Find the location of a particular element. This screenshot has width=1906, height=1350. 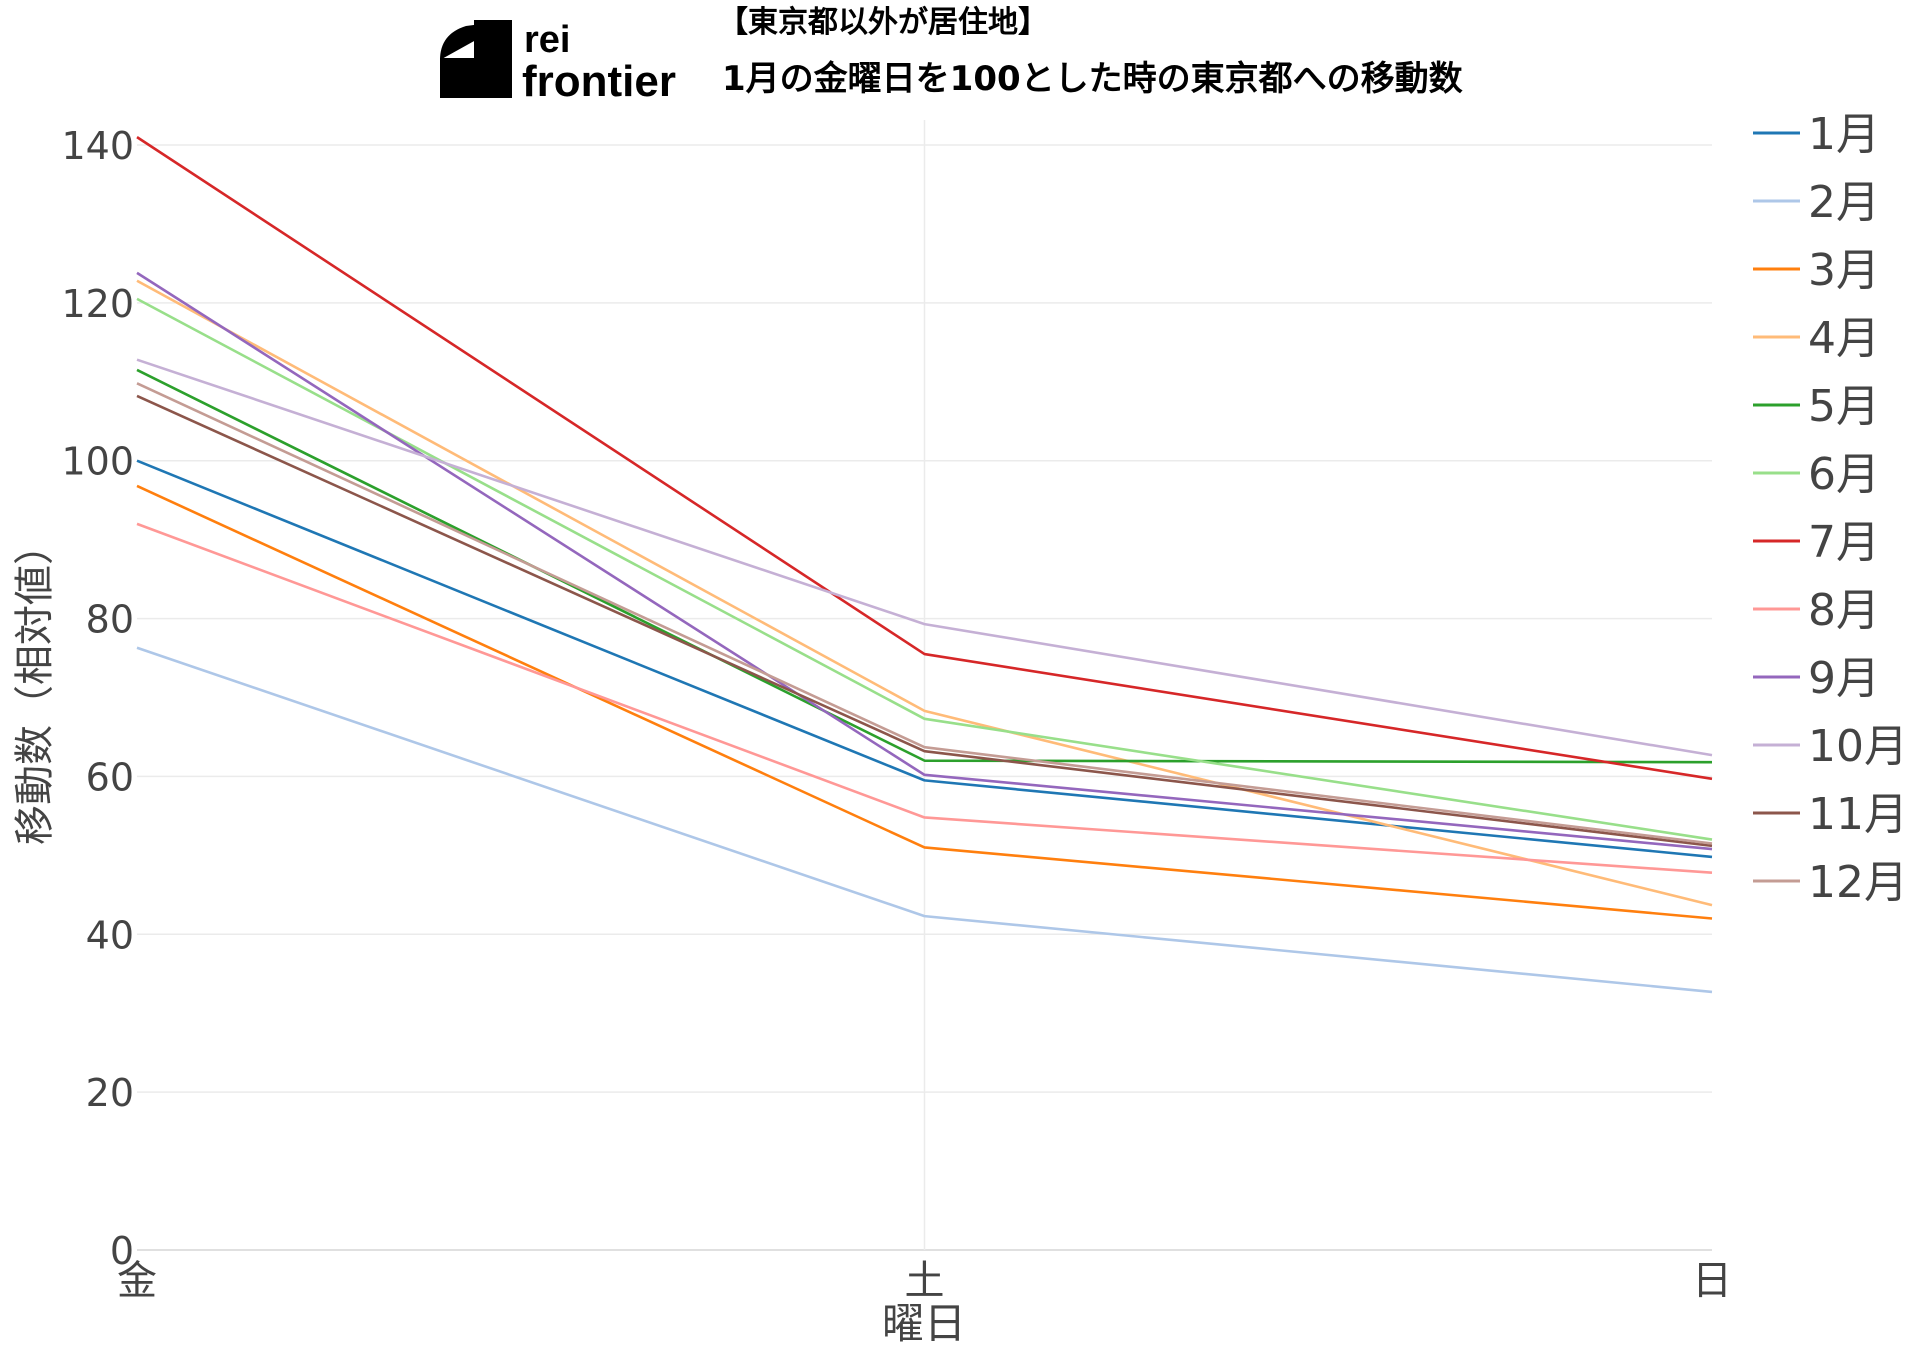

legend-label: 10月 is located at coordinates (1857, 746).